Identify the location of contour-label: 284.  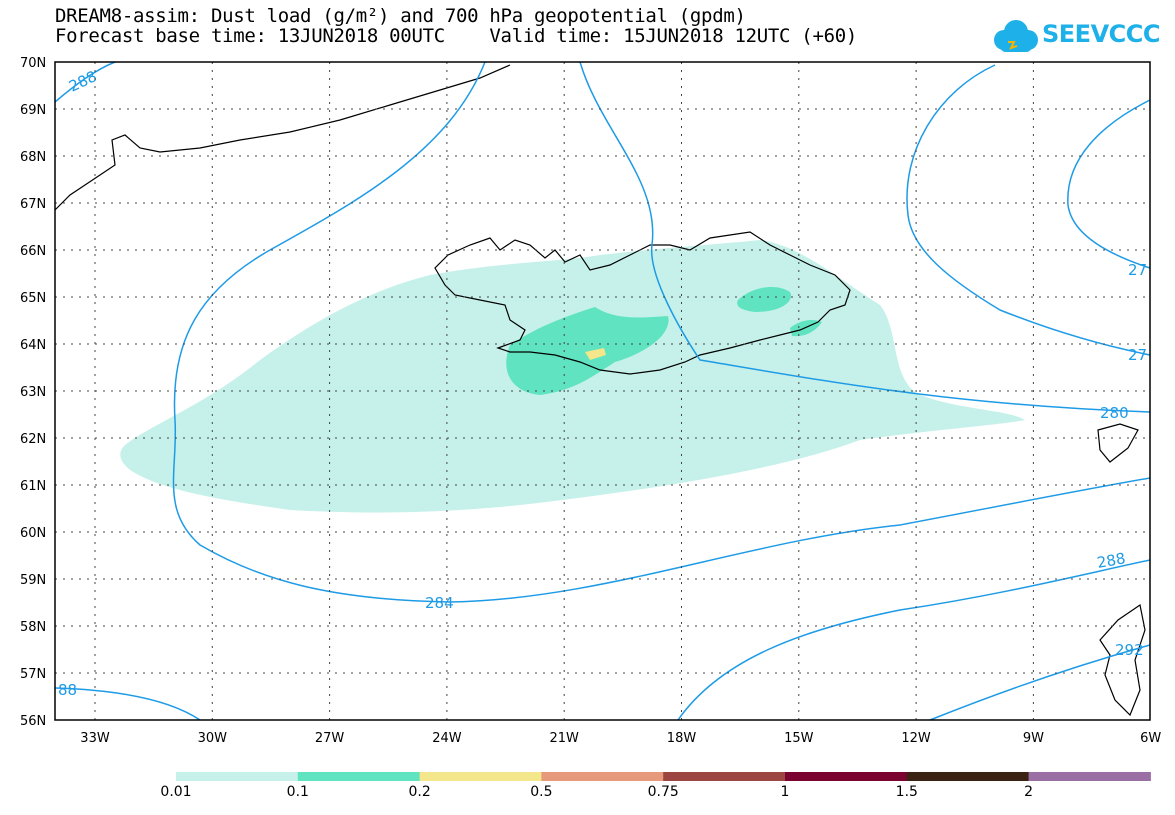
(439, 603).